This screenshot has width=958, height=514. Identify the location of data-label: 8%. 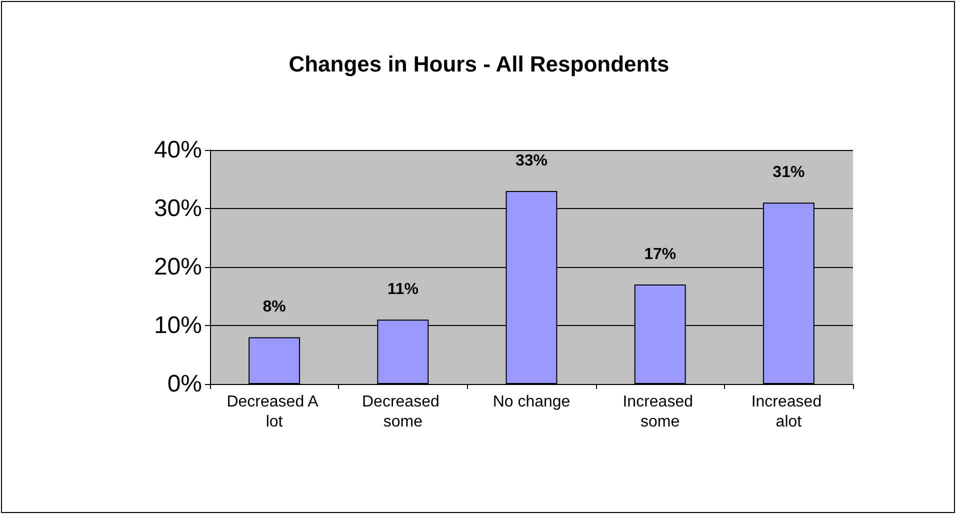
(274, 307).